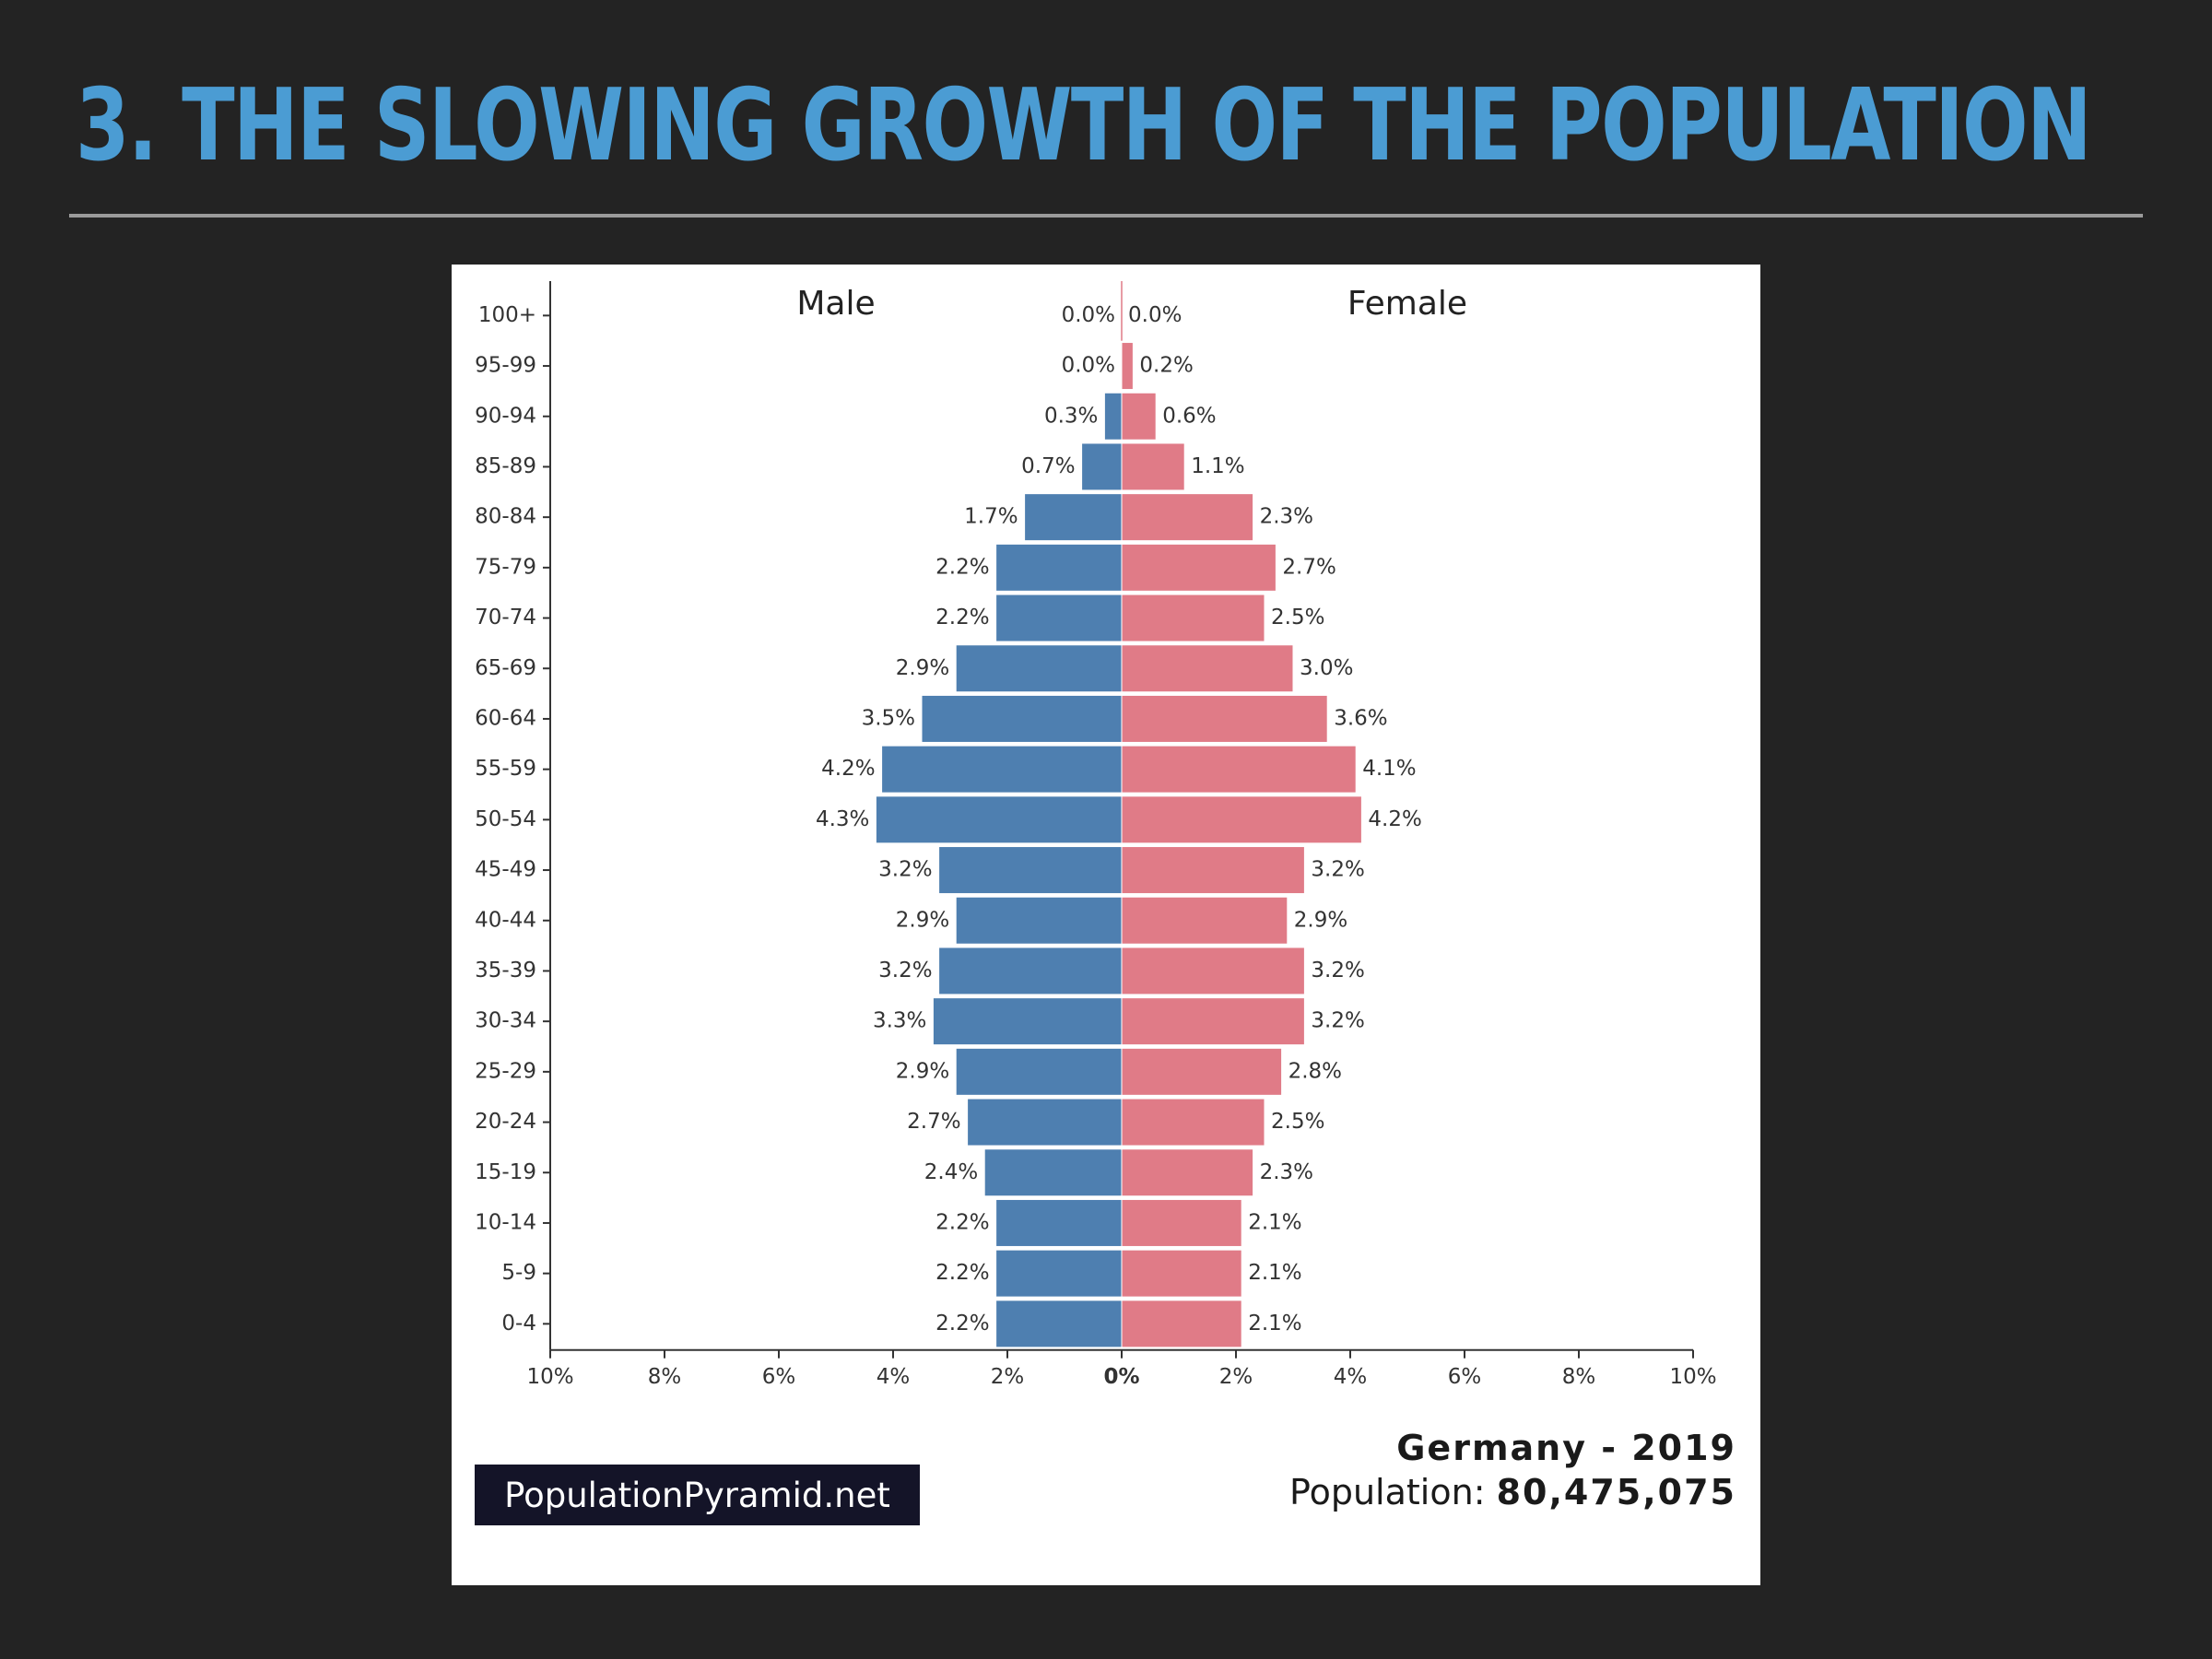 This screenshot has height=1659, width=2212. What do you see at coordinates (505, 769) in the screenshot?
I see `age-group-label: 55-59` at bounding box center [505, 769].